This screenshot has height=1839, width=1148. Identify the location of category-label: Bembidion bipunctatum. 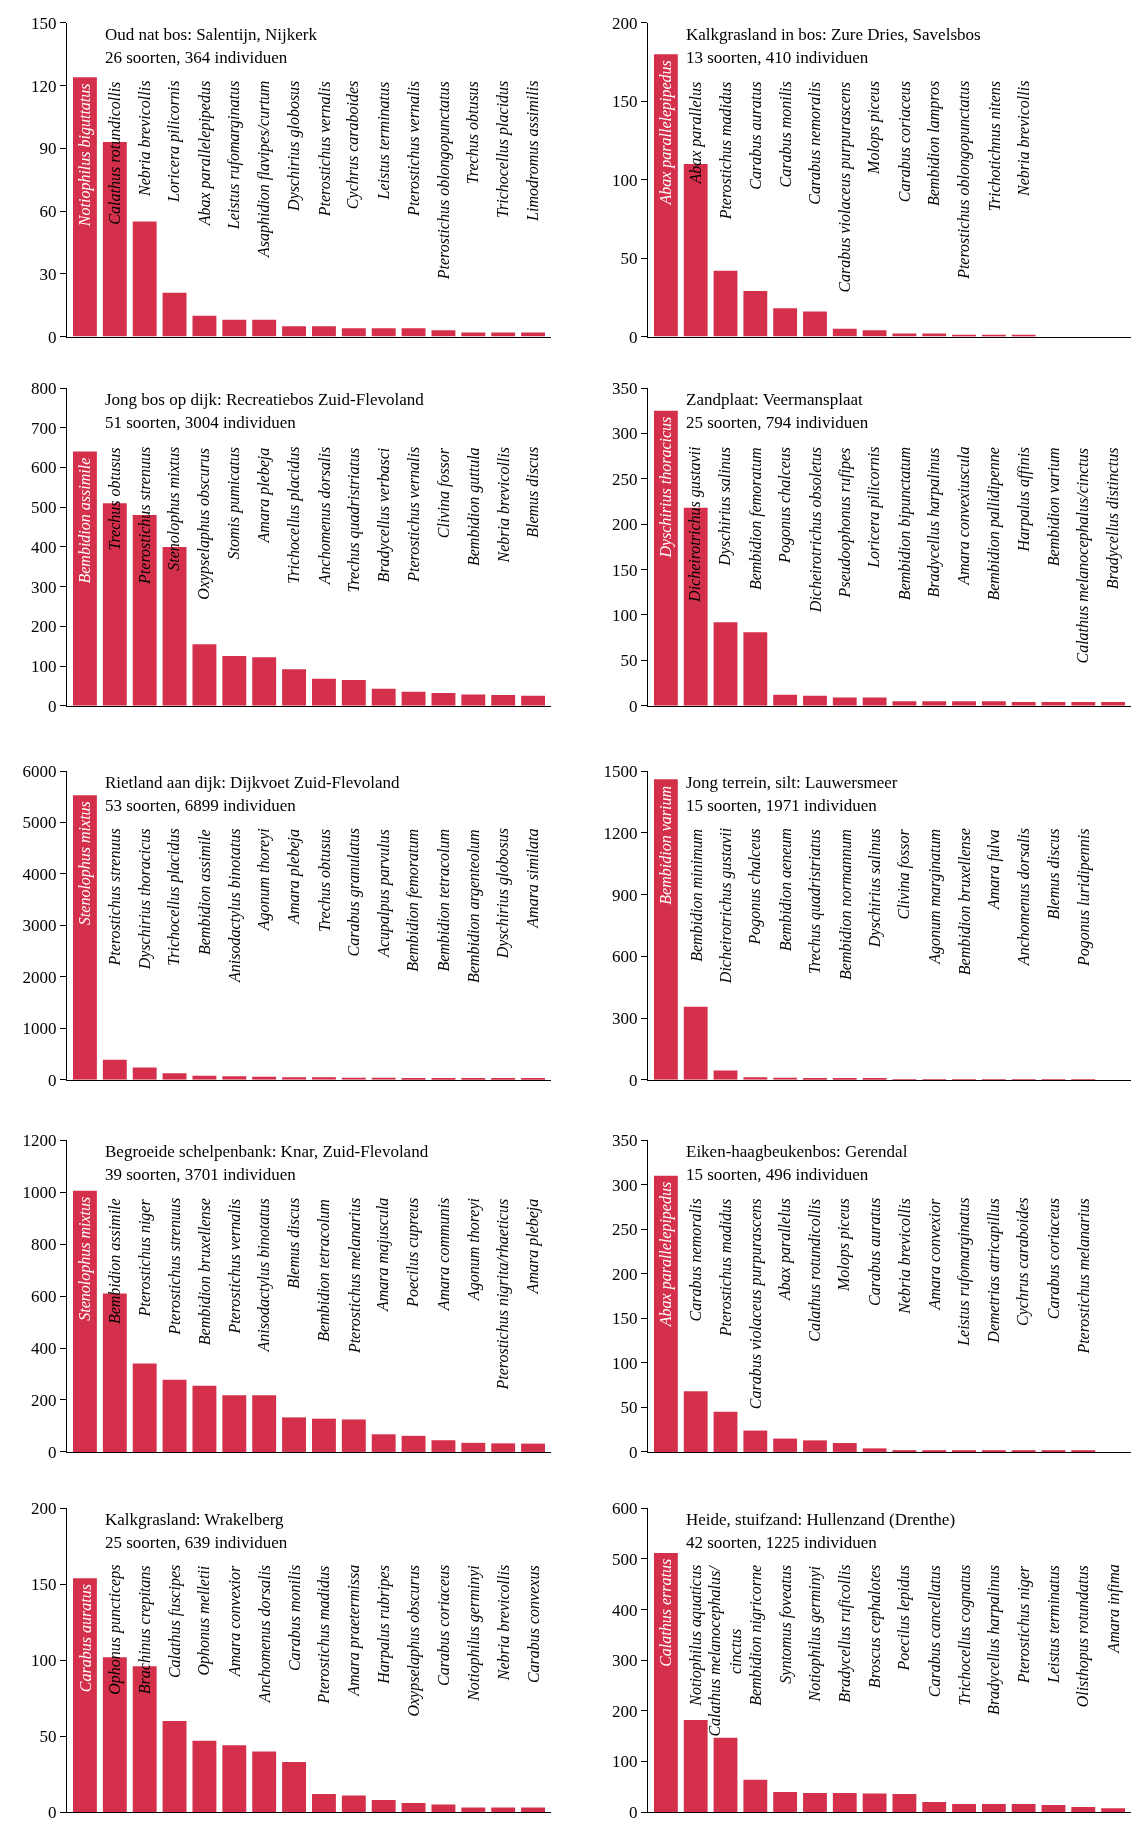
(904, 523).